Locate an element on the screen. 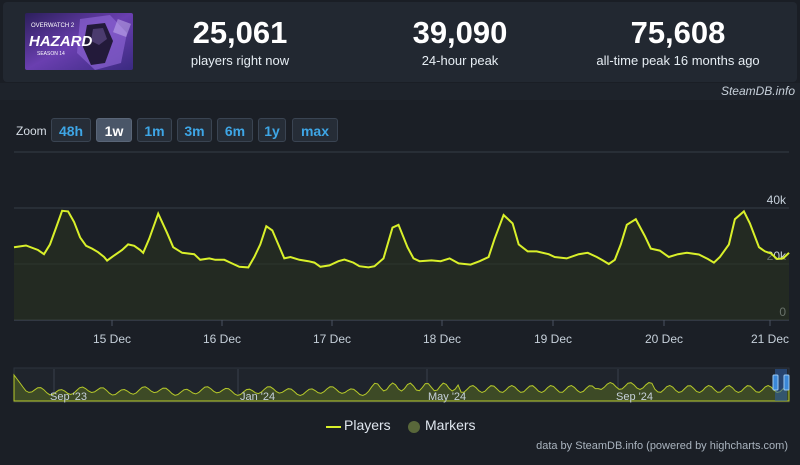 The width and height of the screenshot is (800, 465). x-tick-label: 18 Dec is located at coordinates (442, 339).